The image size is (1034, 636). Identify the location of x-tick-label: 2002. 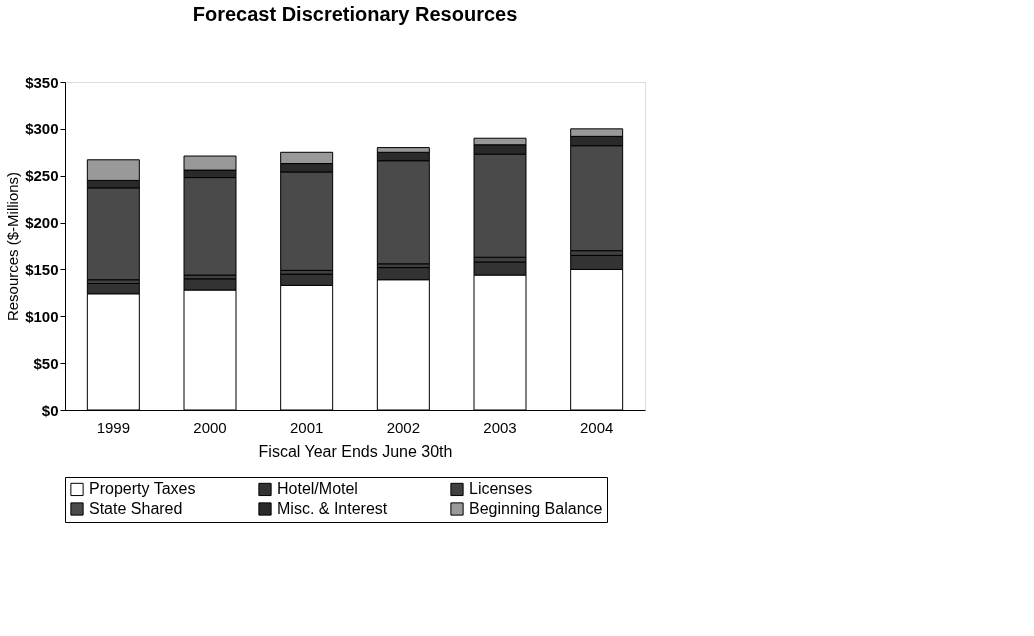
(403, 427).